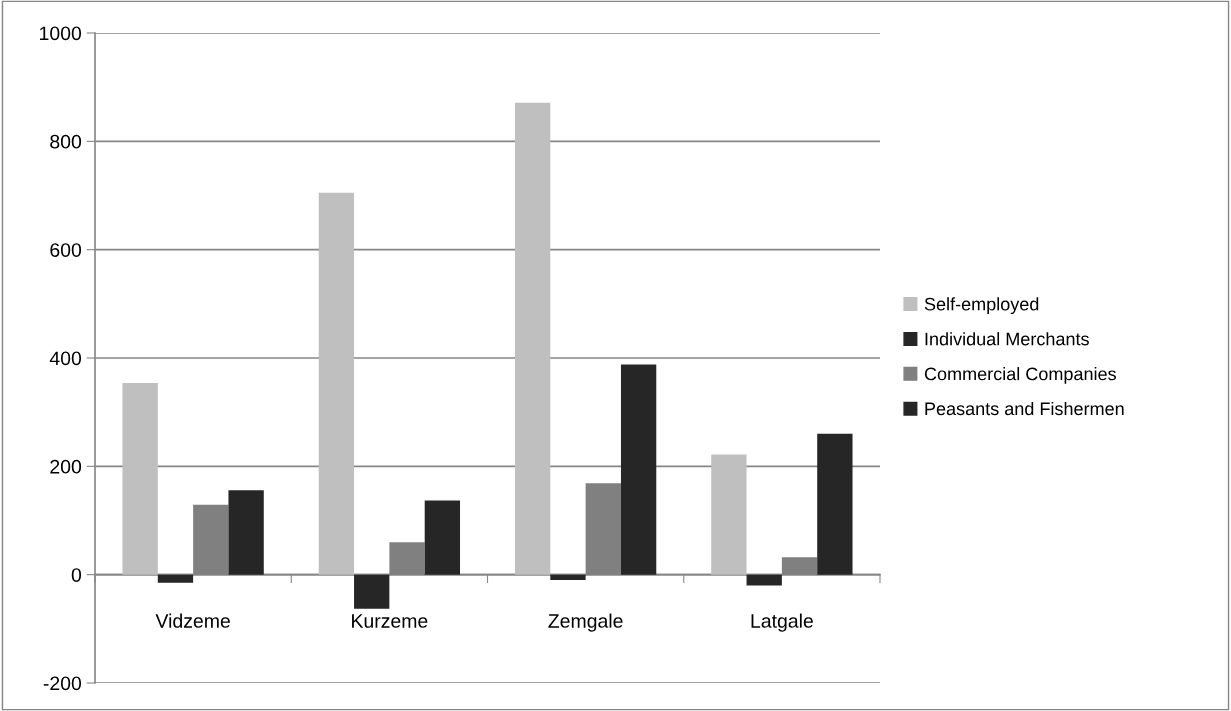  What do you see at coordinates (76, 575) in the screenshot?
I see `y-tick-label: 0` at bounding box center [76, 575].